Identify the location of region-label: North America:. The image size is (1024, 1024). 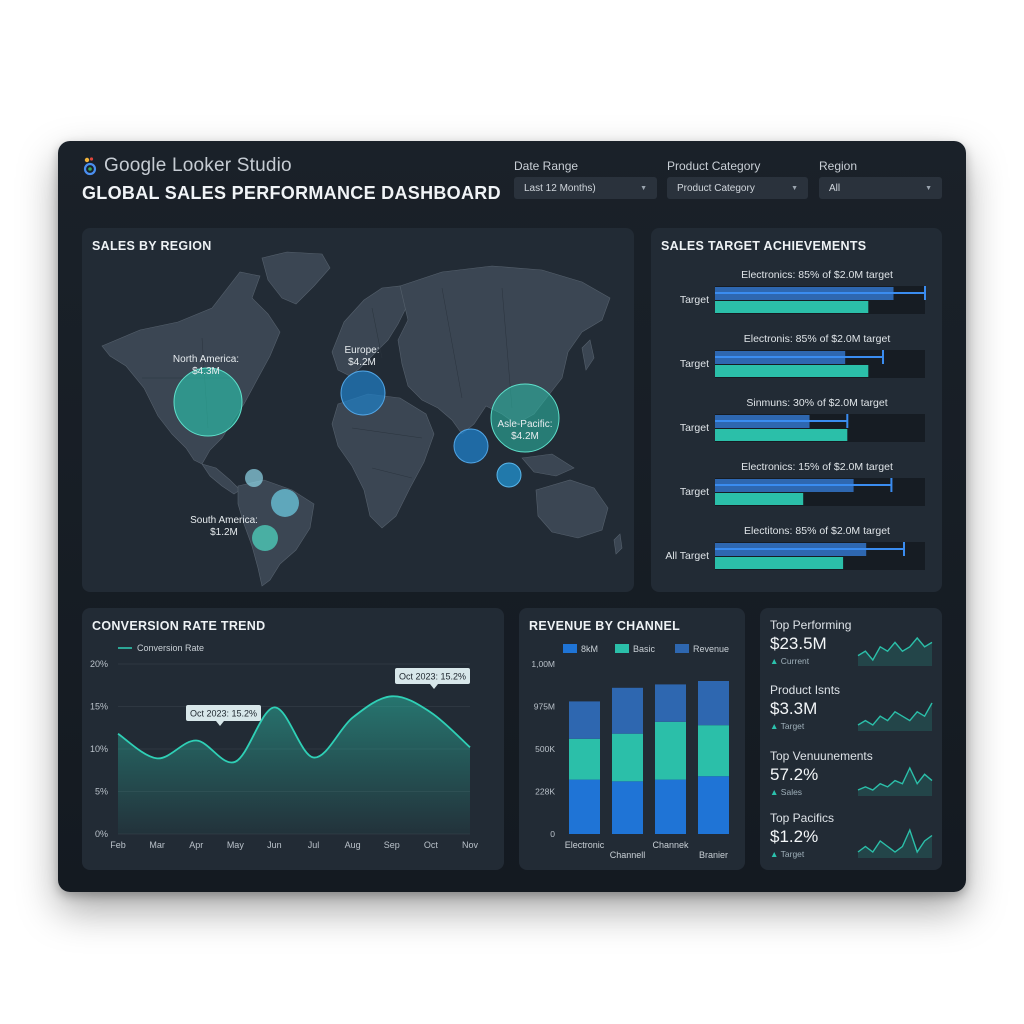
(206, 359).